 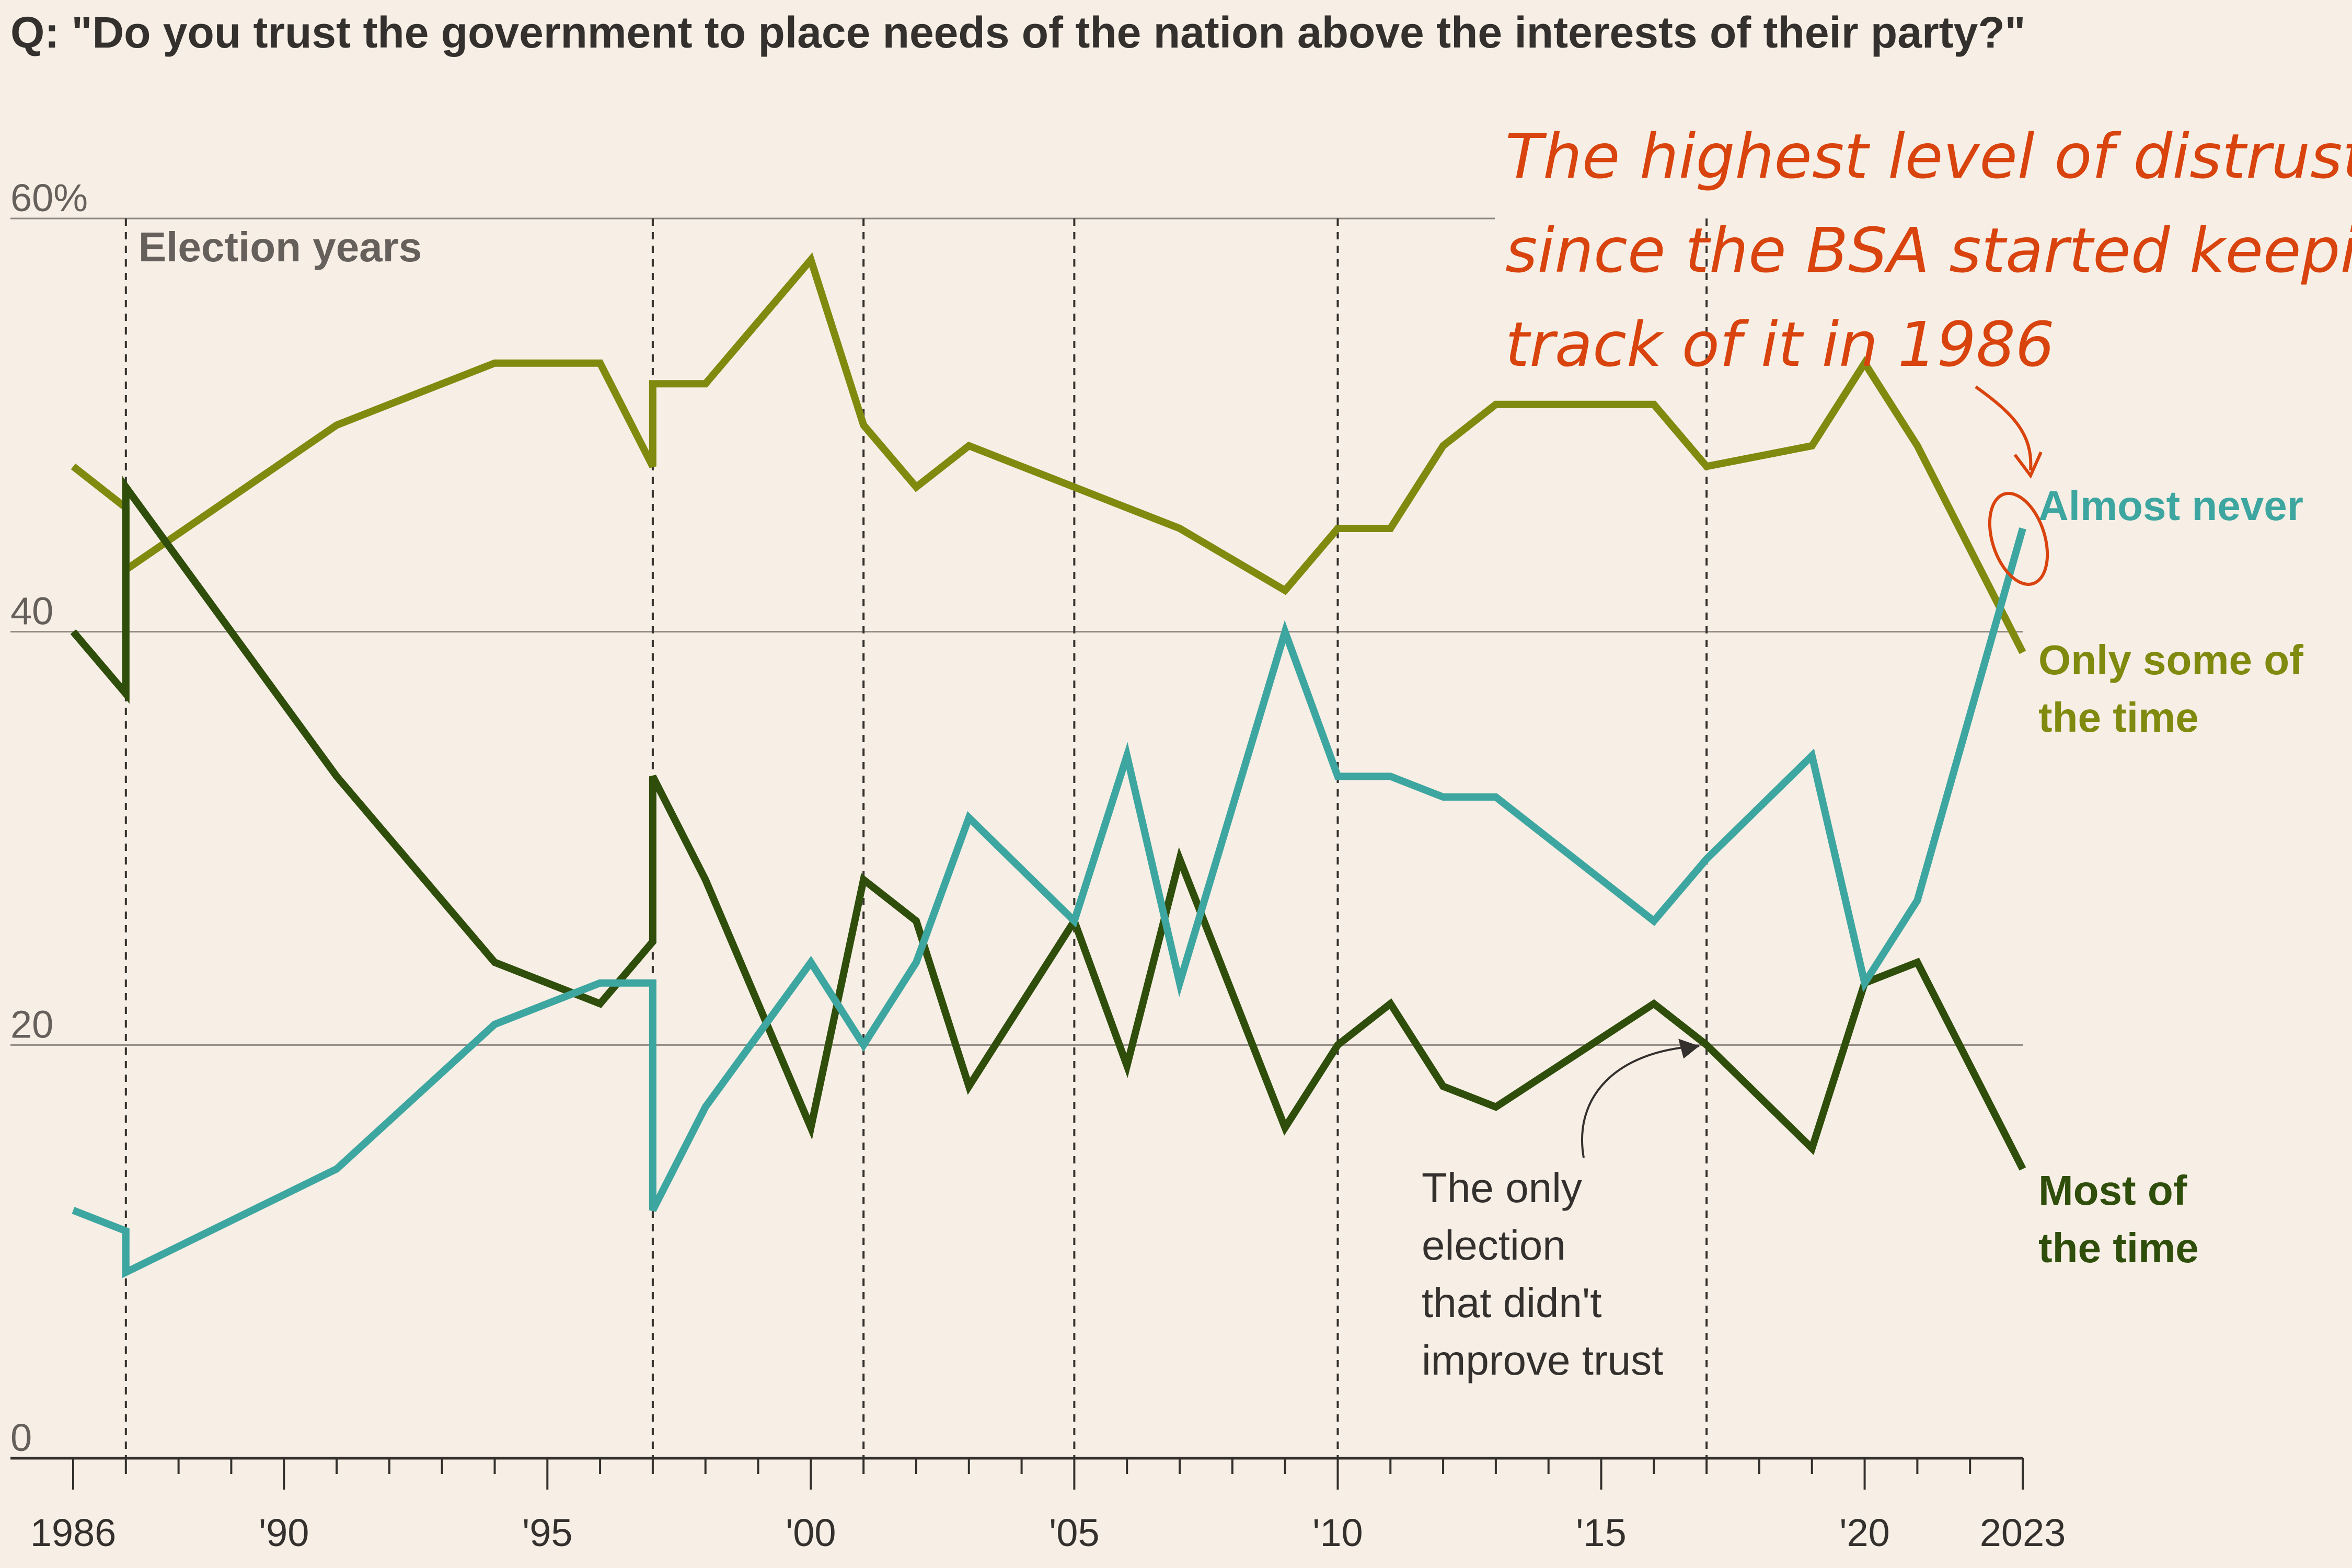 What do you see at coordinates (1074, 1532) in the screenshot?
I see `x-tick-label-2005: '05` at bounding box center [1074, 1532].